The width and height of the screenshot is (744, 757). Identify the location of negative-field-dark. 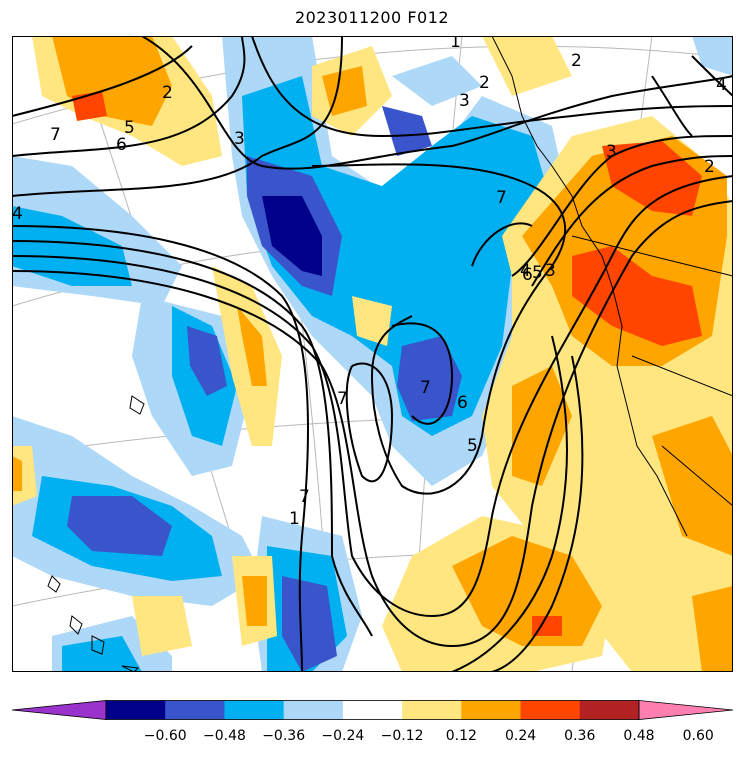
(292, 236).